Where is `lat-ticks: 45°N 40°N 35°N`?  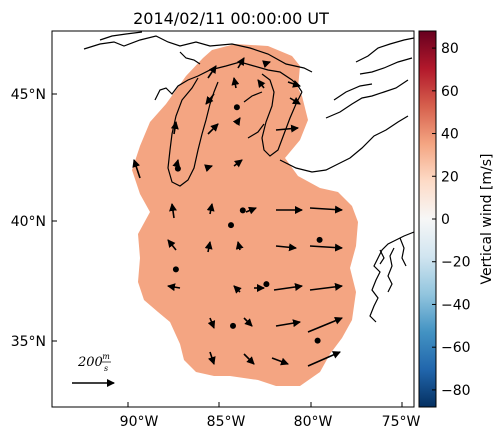 lat-ticks: 45°N 40°N 35°N is located at coordinates (34, 218).